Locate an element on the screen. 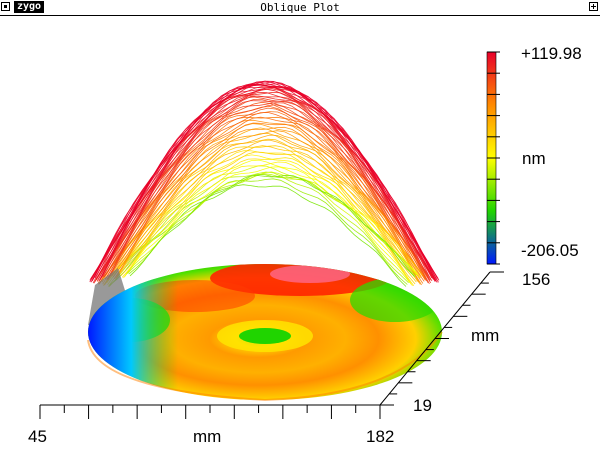 Image resolution: width=600 pixels, height=450 pixels. colorbar-max-label: +119.98 is located at coordinates (551, 53).